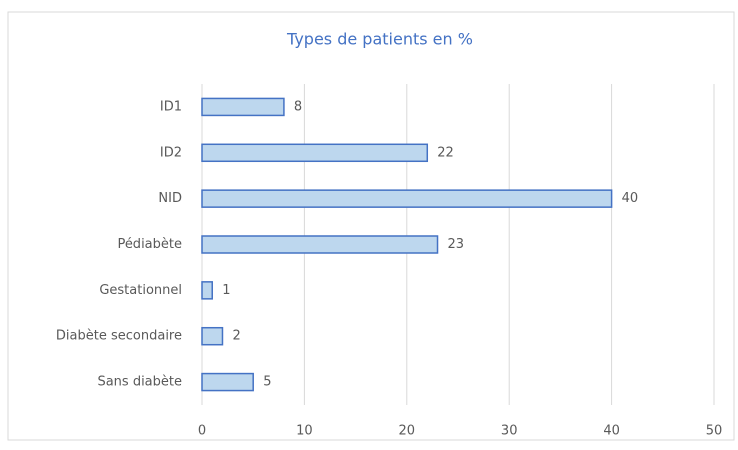 Image resolution: width=738 pixels, height=450 pixels. What do you see at coordinates (226, 290) in the screenshot?
I see `data-label: 1` at bounding box center [226, 290].